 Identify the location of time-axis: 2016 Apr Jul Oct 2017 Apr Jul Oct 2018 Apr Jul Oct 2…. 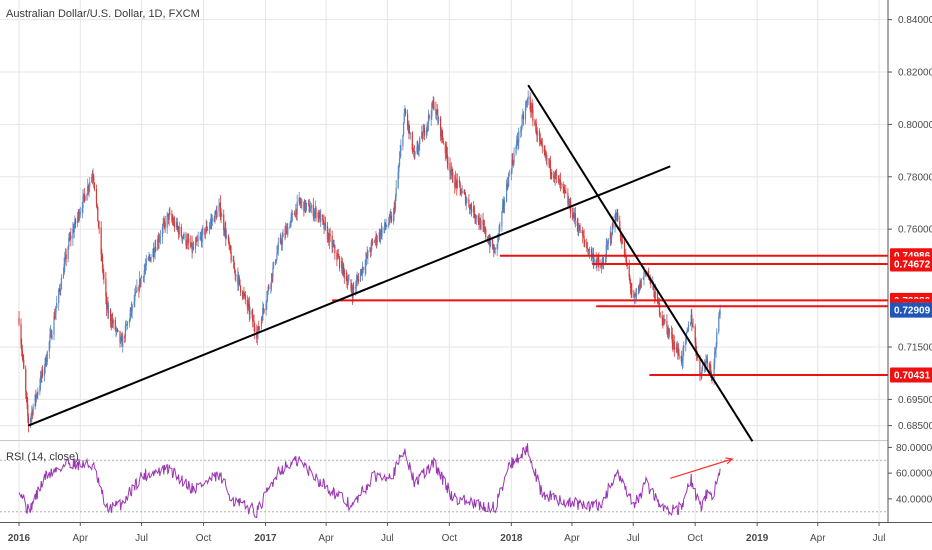
(466, 533).